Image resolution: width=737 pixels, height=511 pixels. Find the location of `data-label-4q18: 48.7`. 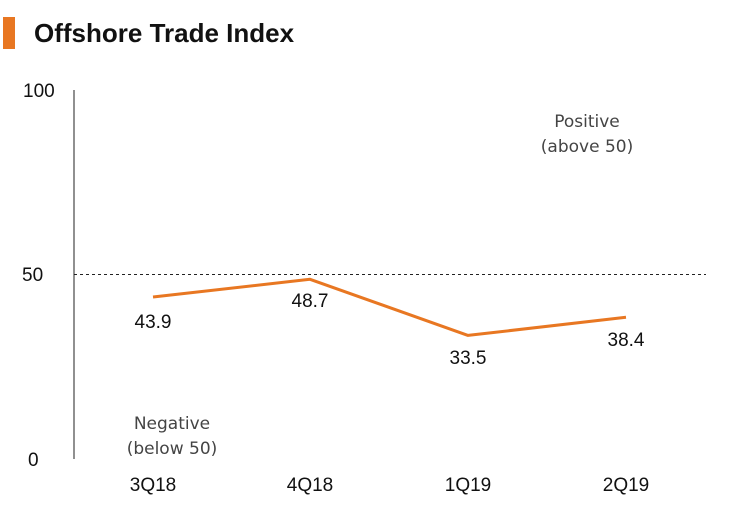

data-label-4q18: 48.7 is located at coordinates (310, 301).